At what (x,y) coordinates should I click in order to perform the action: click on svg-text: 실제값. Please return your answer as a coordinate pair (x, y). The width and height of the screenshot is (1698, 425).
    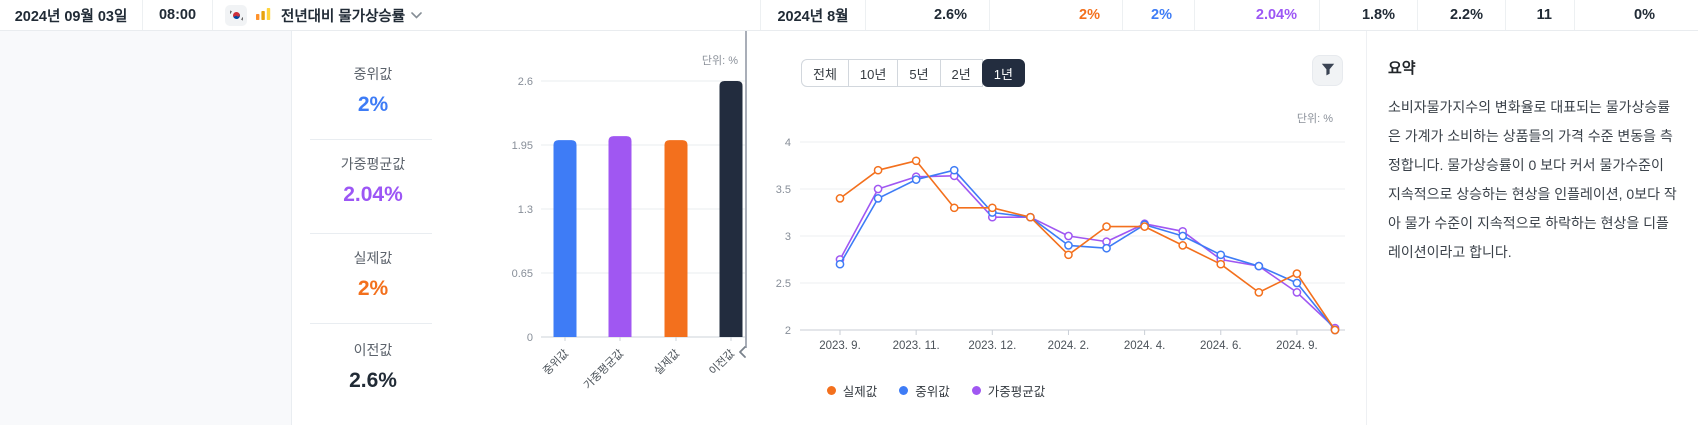
    Looking at the image, I should click on (666, 362).